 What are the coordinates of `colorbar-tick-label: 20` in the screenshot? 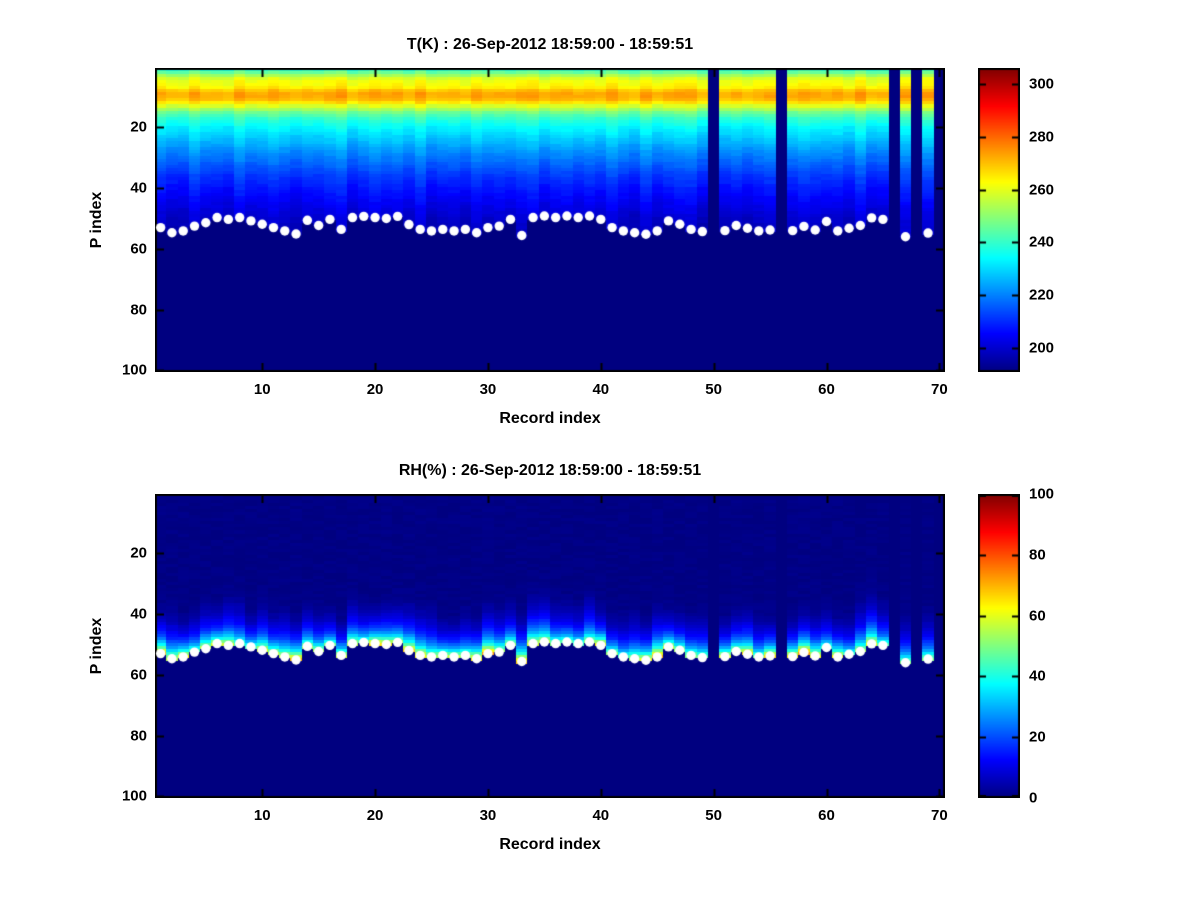 It's located at (1037, 737).